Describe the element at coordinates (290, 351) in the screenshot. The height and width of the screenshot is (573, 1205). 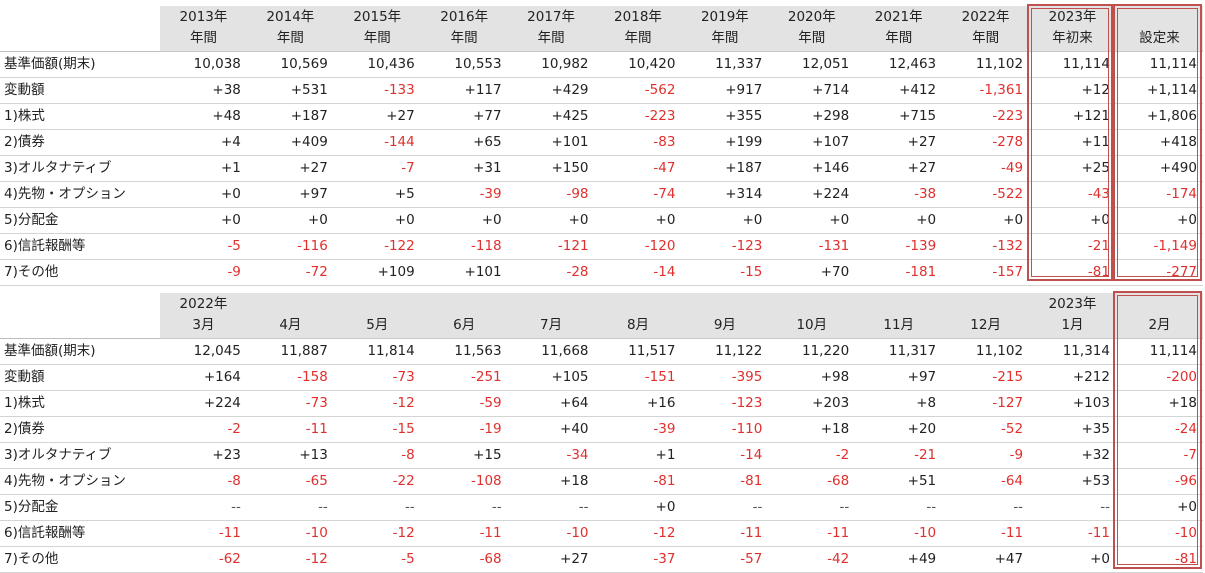
I see `table-cell: 11,887` at that location.